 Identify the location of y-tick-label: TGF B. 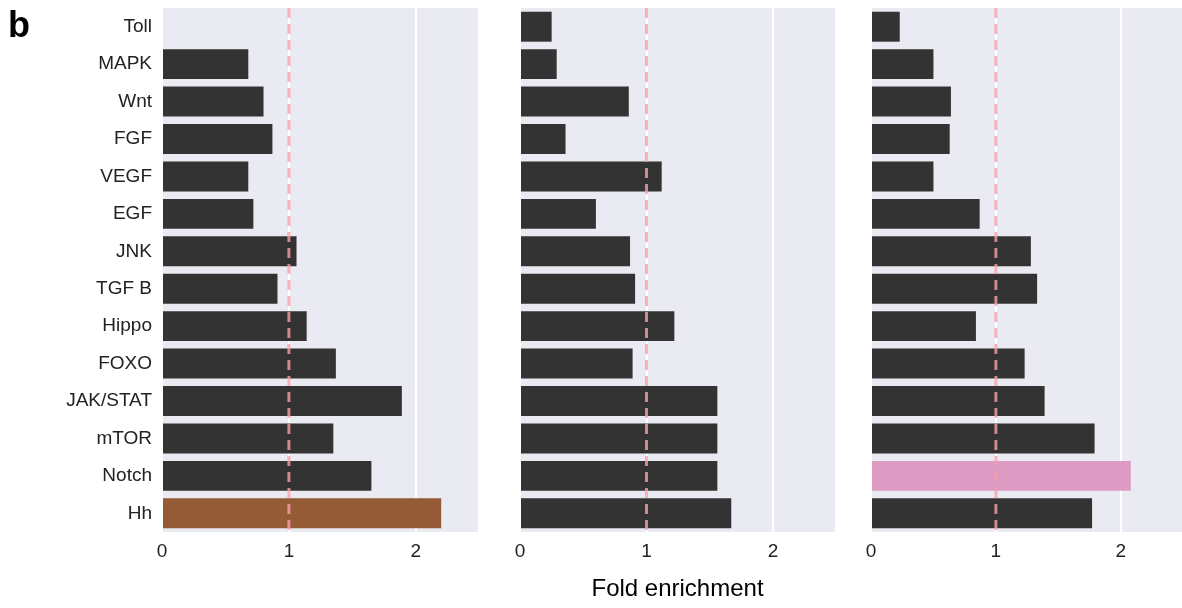
(124, 287).